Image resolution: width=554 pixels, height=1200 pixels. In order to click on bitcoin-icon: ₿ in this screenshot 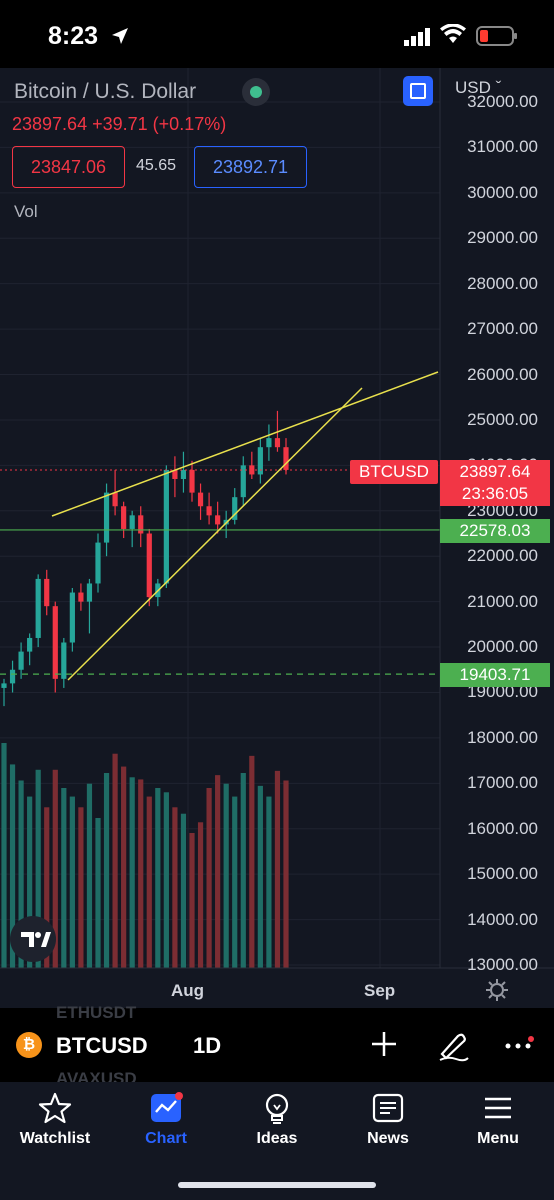, I will do `click(29, 1045)`.